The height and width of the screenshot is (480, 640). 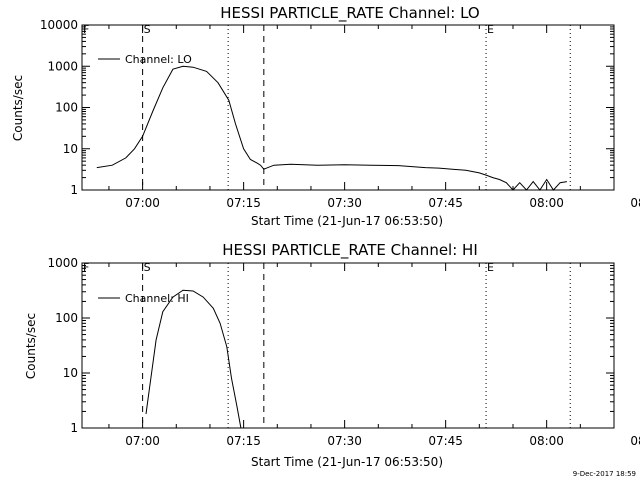 I want to click on chart-title-lo: HESSI PARTICLE_RATE Channel: LO, so click(x=349, y=13).